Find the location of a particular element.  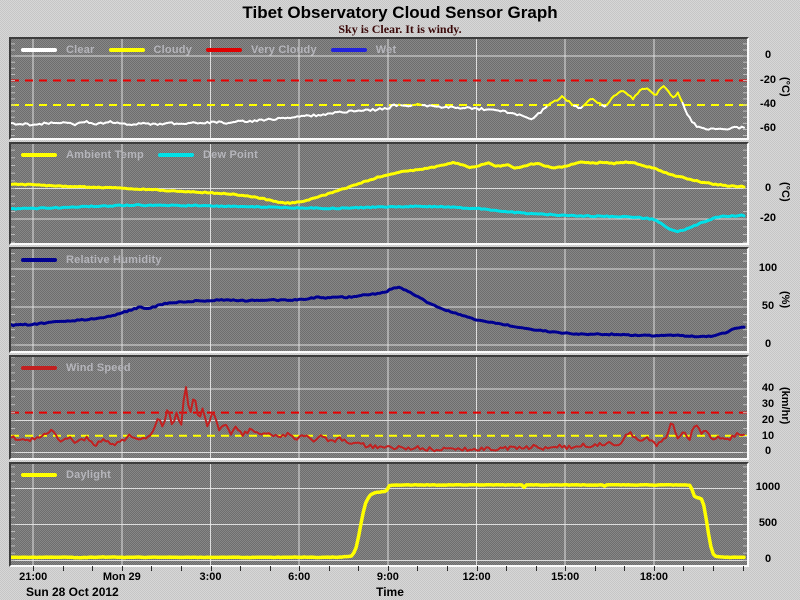

humidity-ytick-50: 50 is located at coordinates (768, 305).